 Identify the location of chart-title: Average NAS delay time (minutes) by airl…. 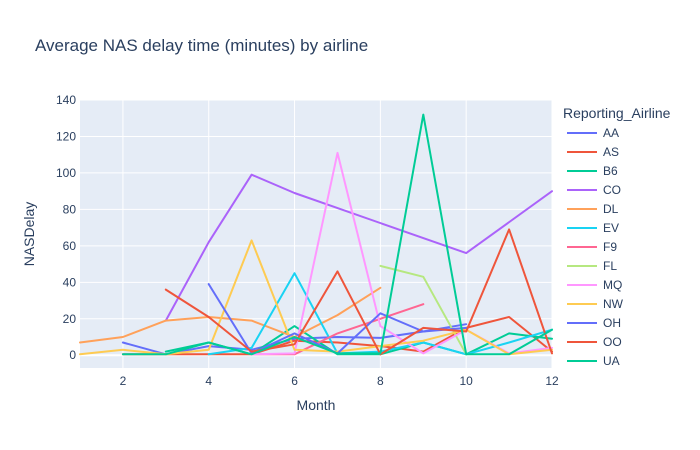
(201, 45).